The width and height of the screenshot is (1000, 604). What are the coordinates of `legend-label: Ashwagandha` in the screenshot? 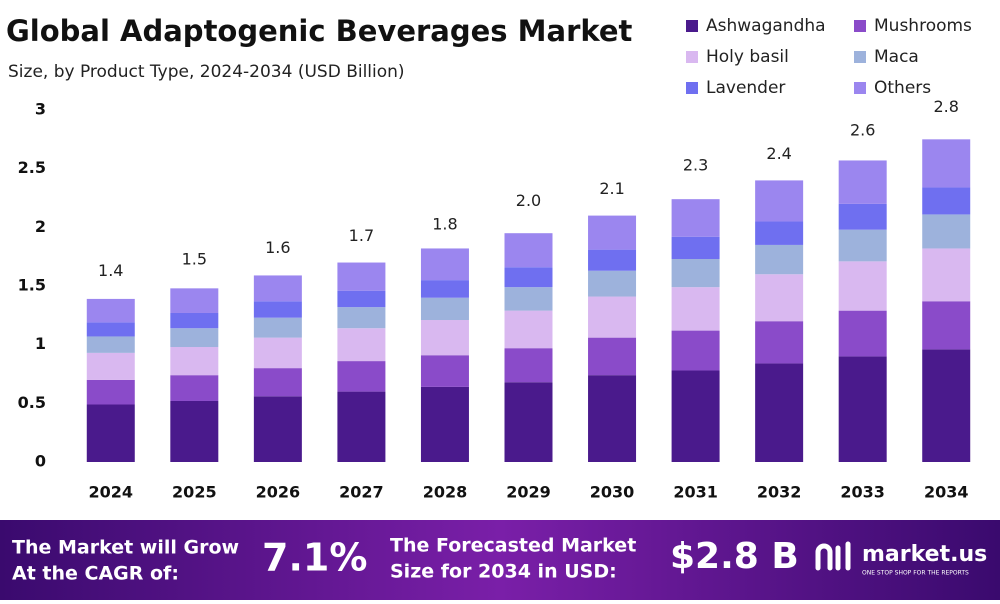 It's located at (766, 26).